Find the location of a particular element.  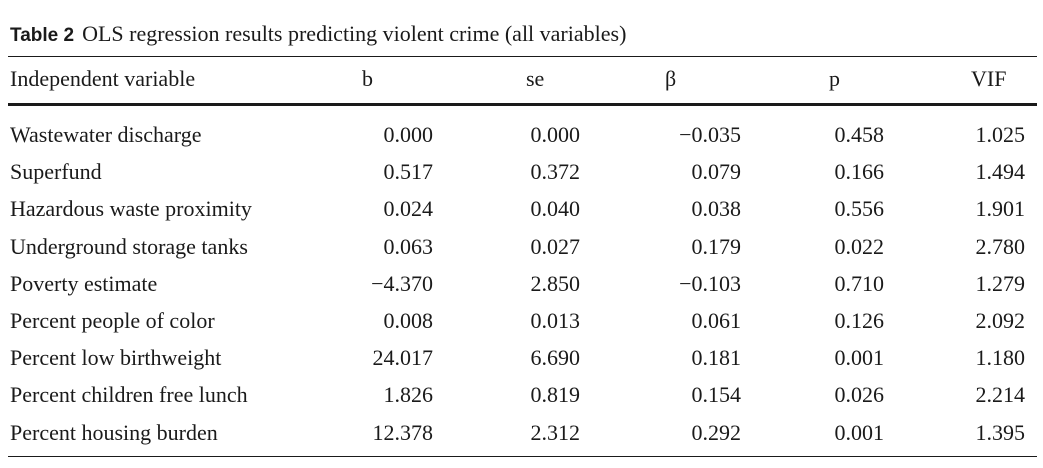

cell-se: 0.372 is located at coordinates (555, 171).